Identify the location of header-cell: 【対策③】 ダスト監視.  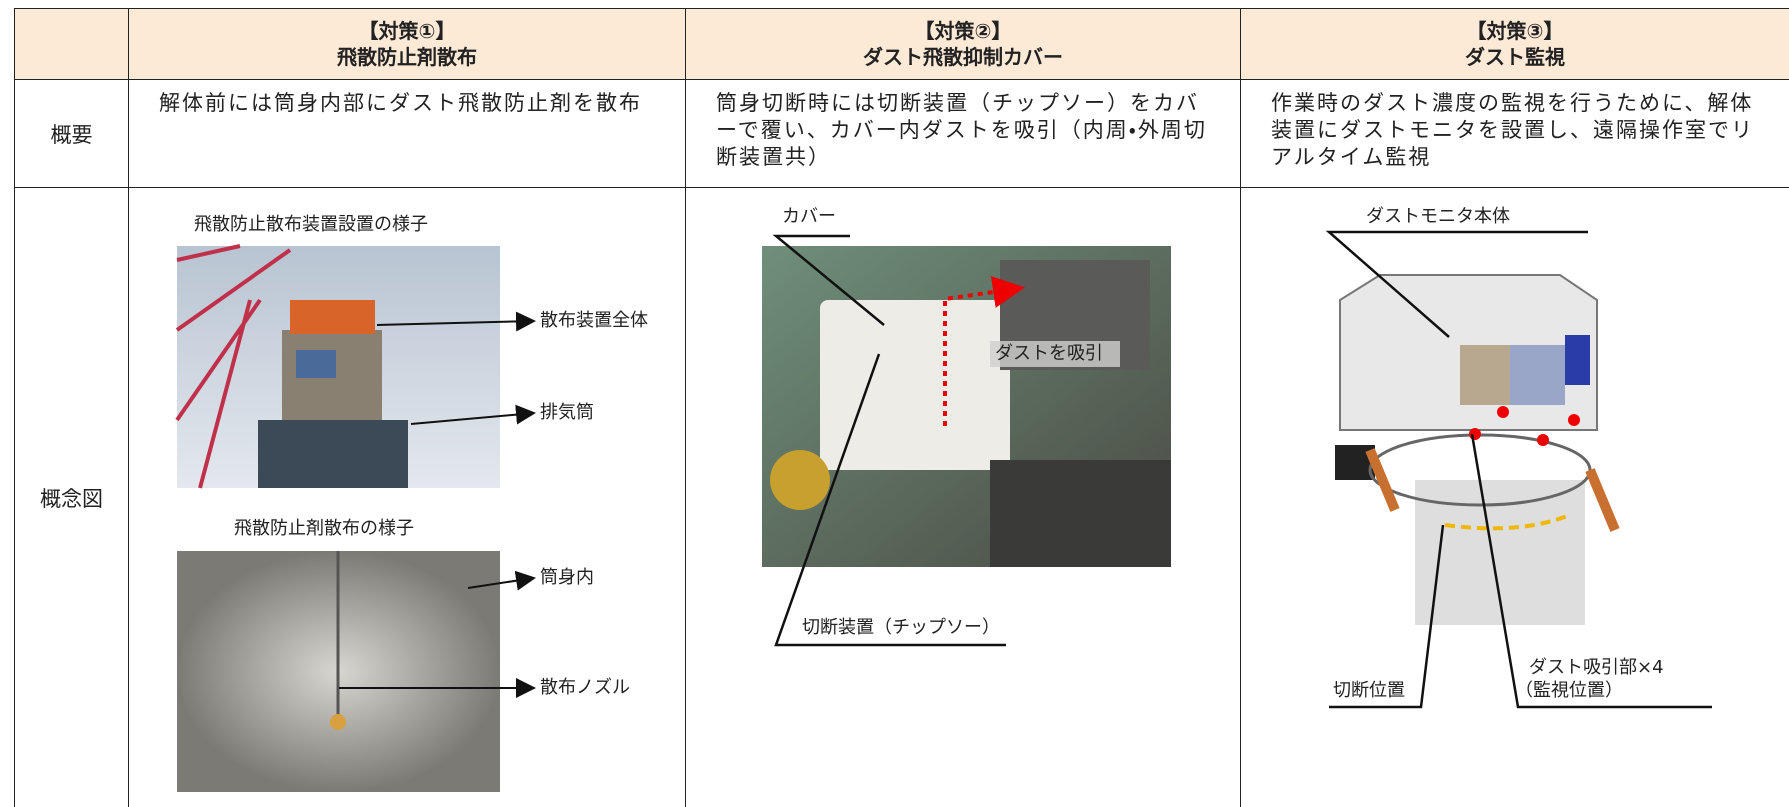
(1515, 44).